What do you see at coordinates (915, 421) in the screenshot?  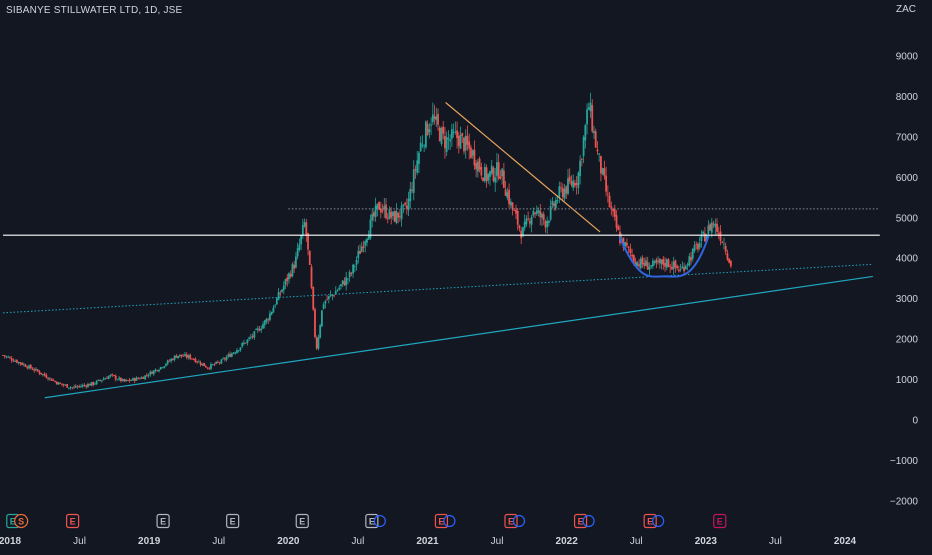 I see `y-tick-label: 0` at bounding box center [915, 421].